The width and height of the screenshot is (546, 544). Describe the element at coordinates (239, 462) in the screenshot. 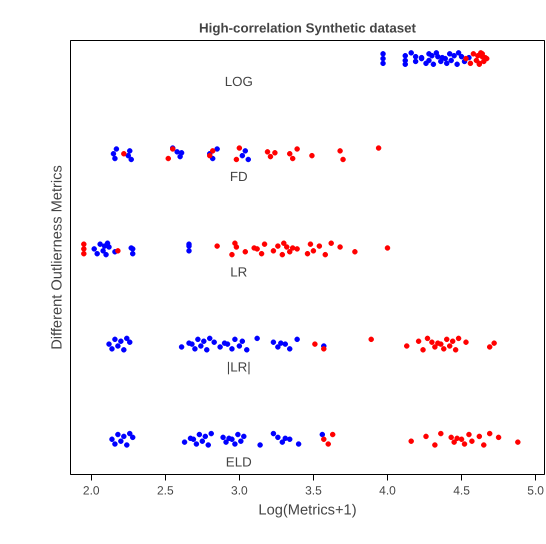

I see `y-tick-label: ELD` at that location.